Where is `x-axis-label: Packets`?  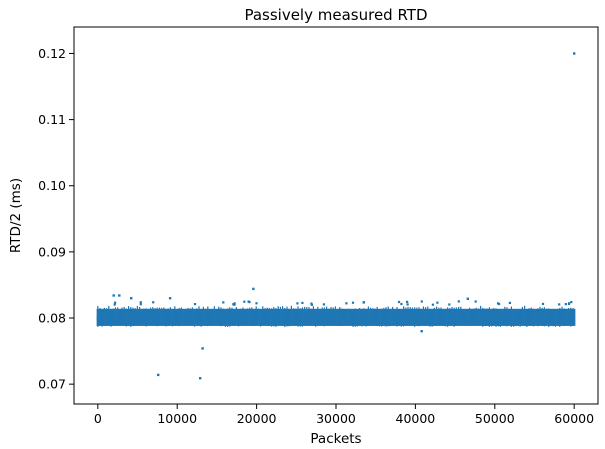
x-axis-label: Packets is located at coordinates (335, 439).